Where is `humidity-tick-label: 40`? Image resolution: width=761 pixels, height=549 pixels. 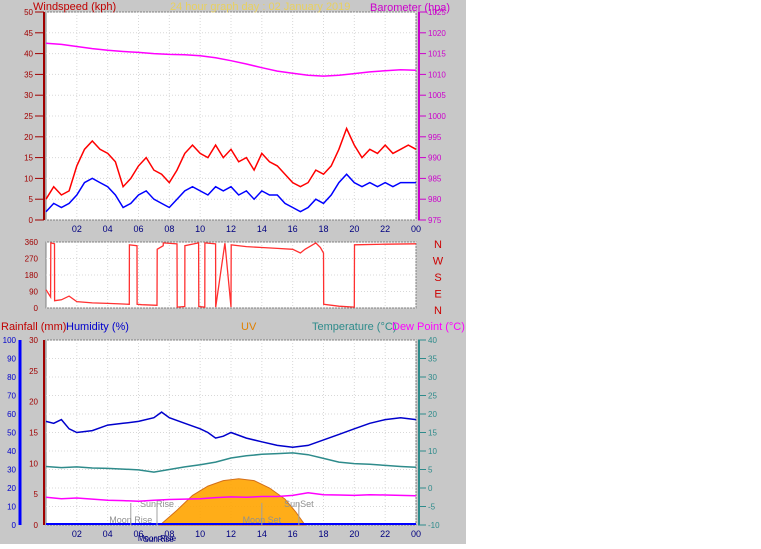 humidity-tick-label: 40 is located at coordinates (11, 451).